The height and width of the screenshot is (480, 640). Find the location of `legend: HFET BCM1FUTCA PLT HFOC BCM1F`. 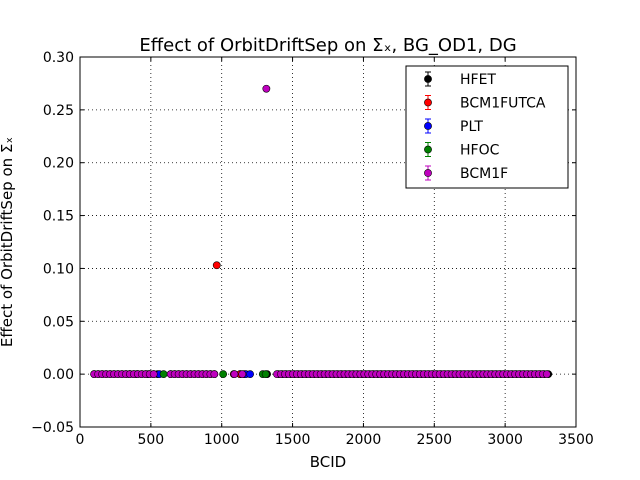

legend: HFET BCM1FUTCA PLT HFOC BCM1F is located at coordinates (487, 127).